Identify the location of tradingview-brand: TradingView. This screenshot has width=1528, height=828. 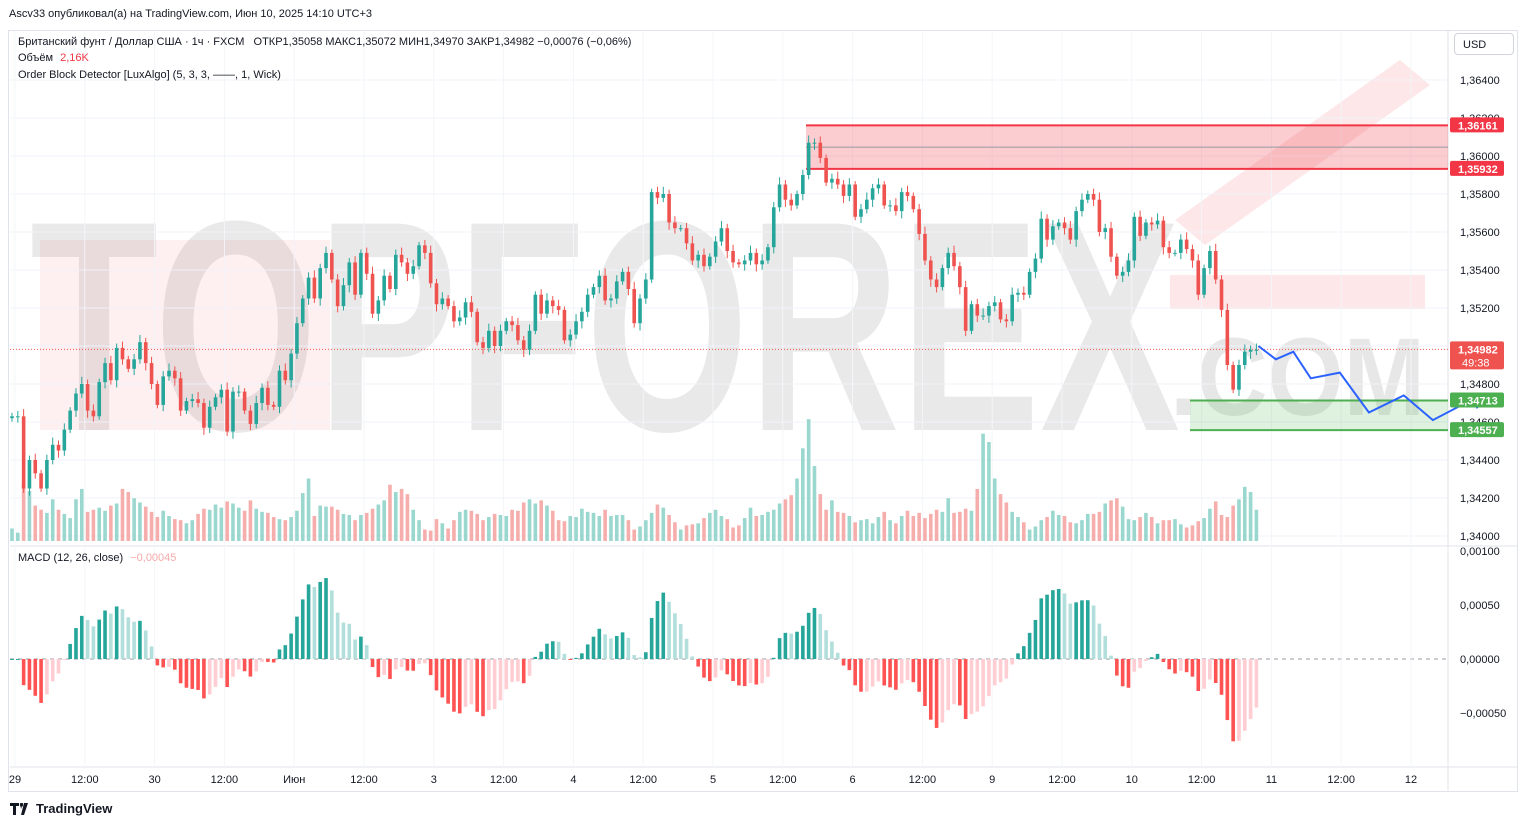
(74, 808).